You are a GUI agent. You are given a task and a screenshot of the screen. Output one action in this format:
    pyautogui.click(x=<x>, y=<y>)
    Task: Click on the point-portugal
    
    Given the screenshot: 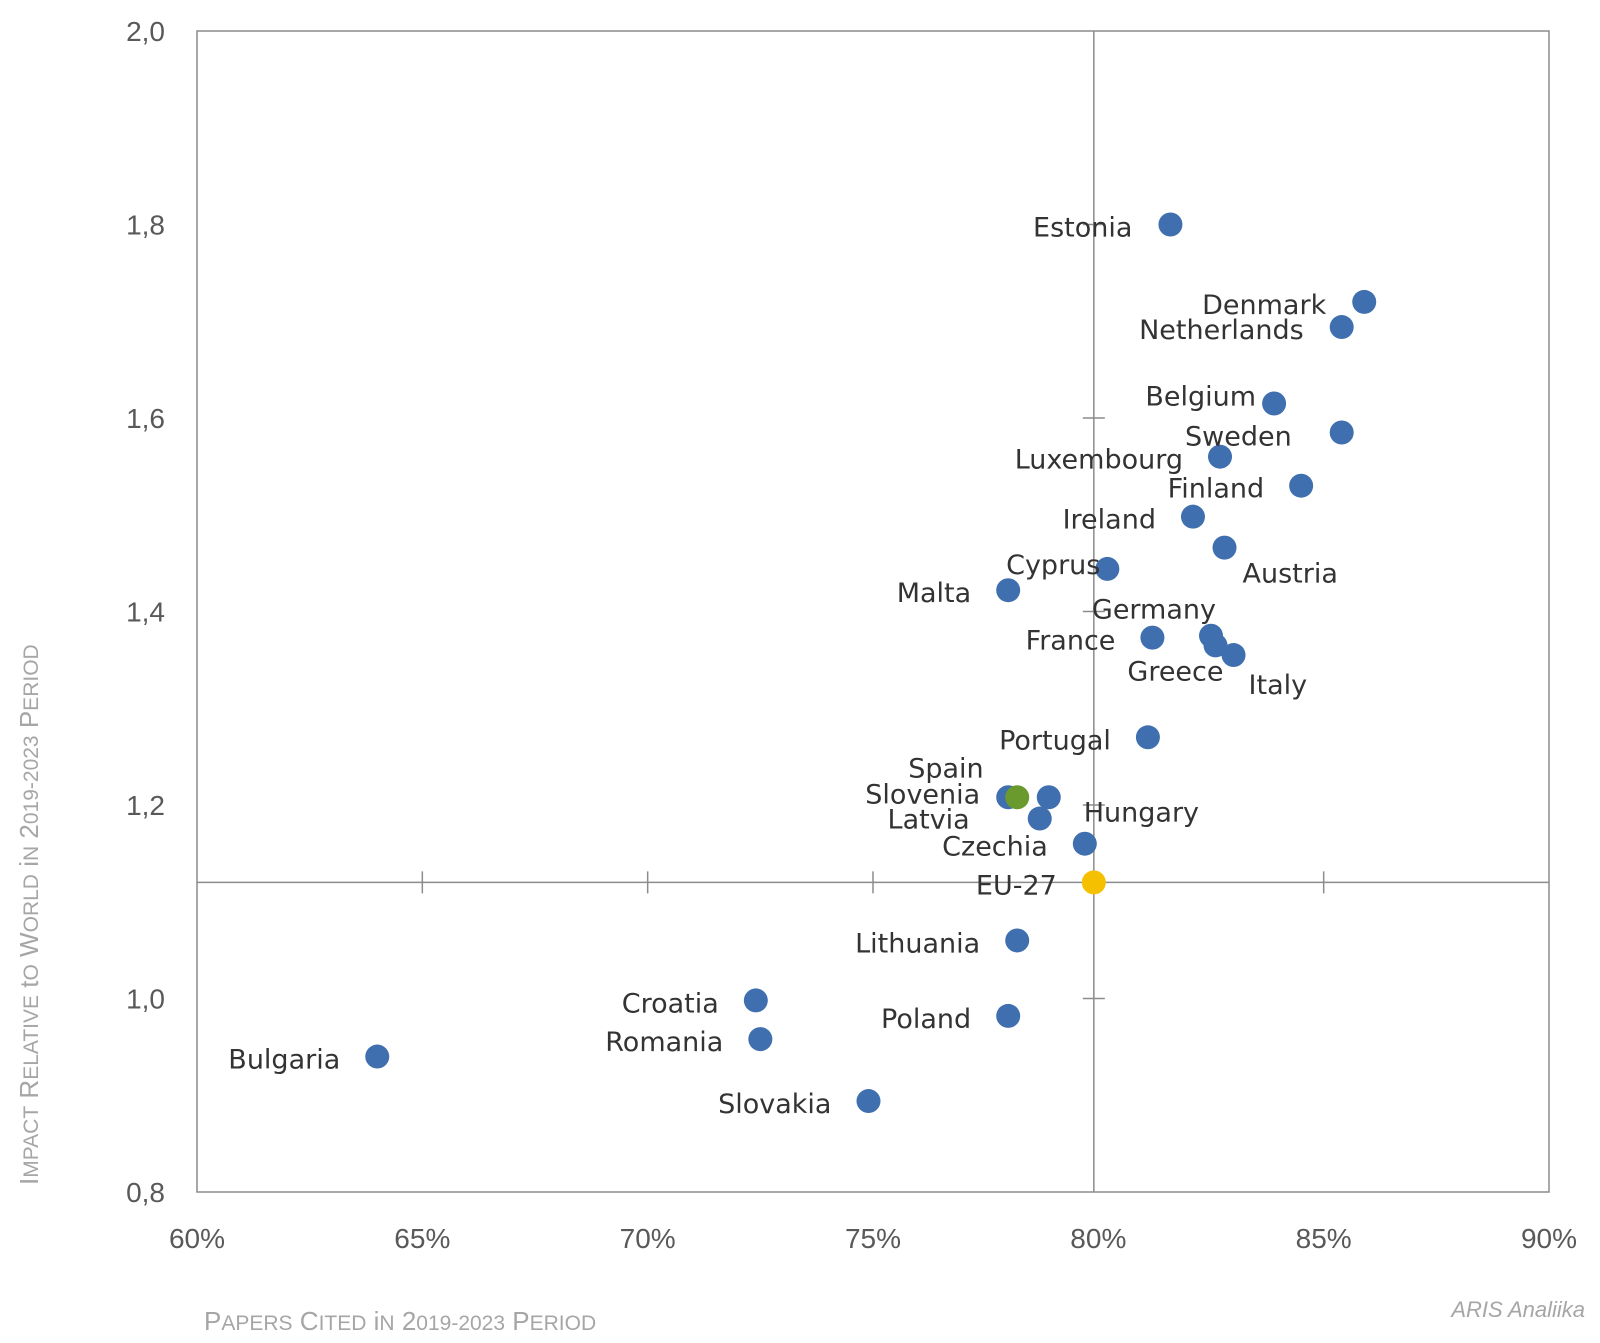 What is the action you would take?
    pyautogui.click(x=1147, y=737)
    